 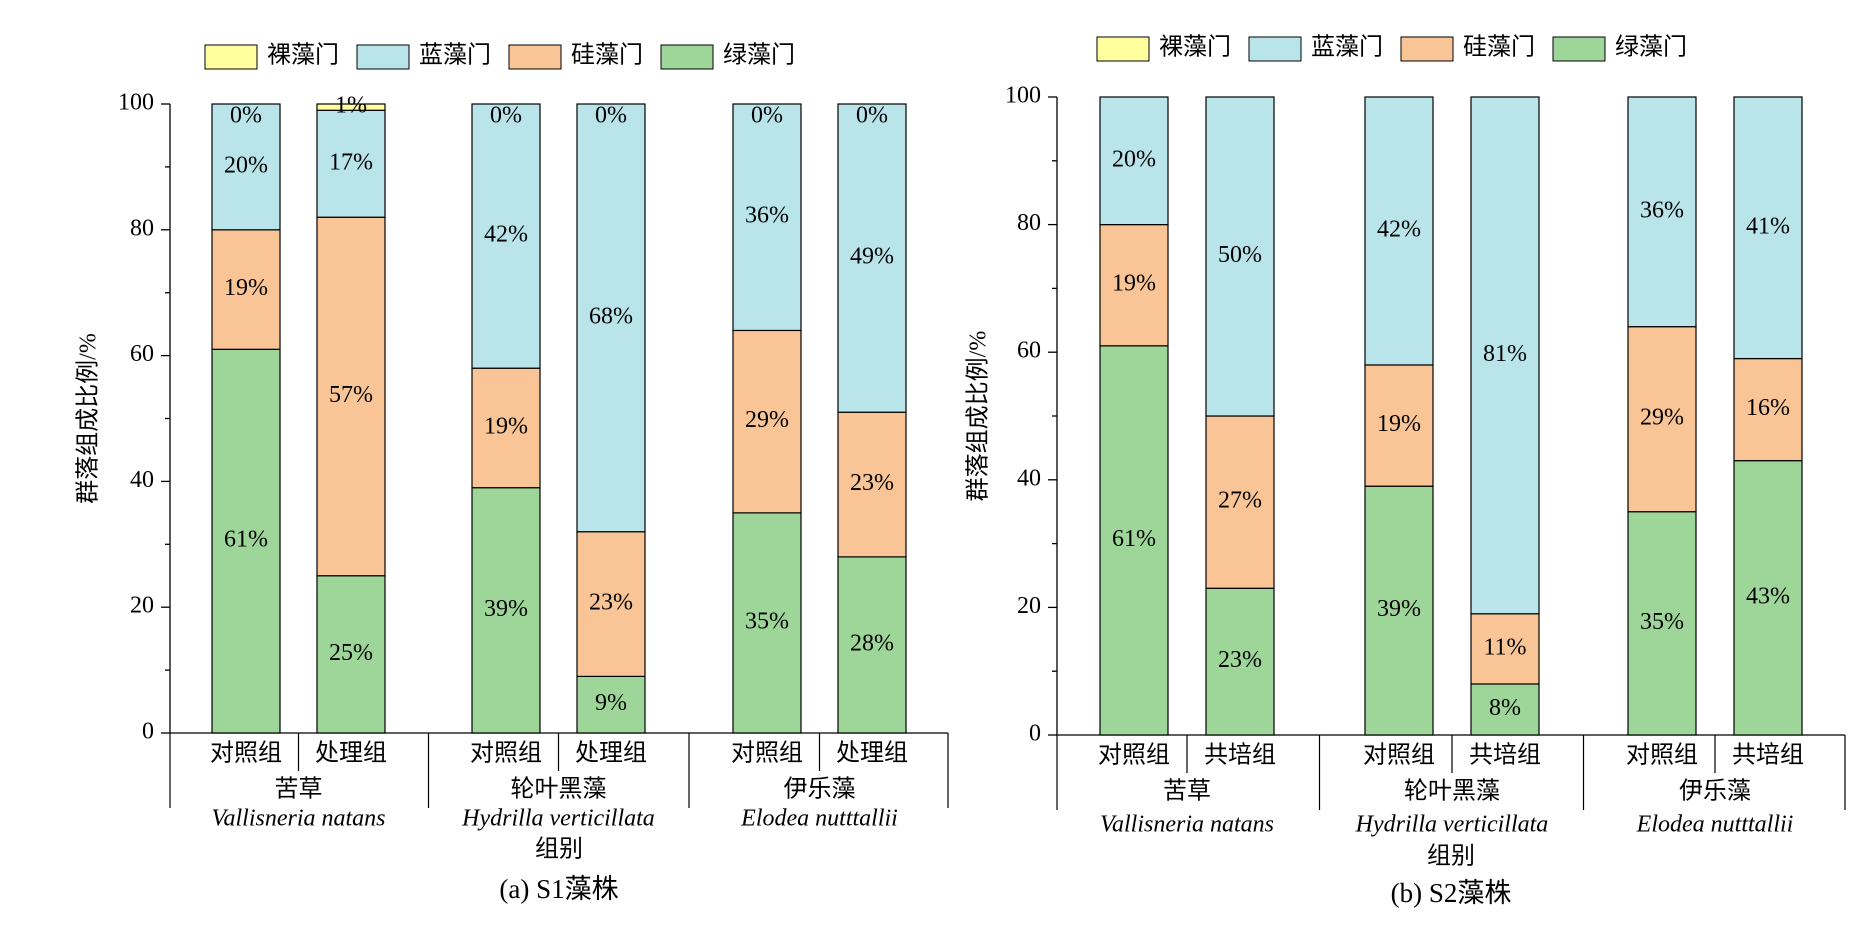 I want to click on data-label: 9%, so click(x=611, y=703).